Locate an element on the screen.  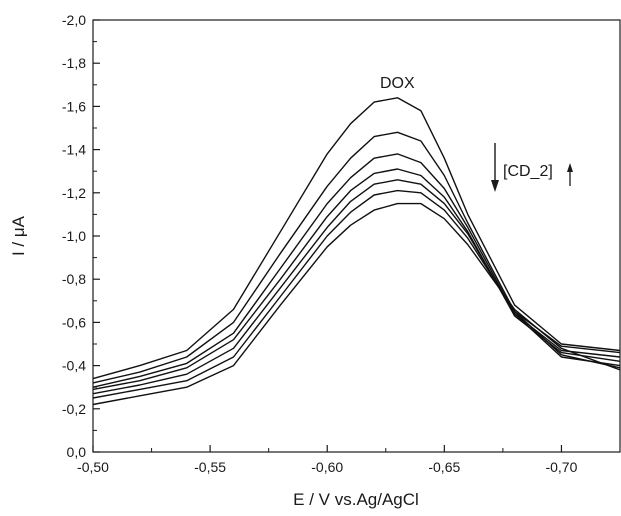
y-tick-label: -2,0 is located at coordinates (74, 20).